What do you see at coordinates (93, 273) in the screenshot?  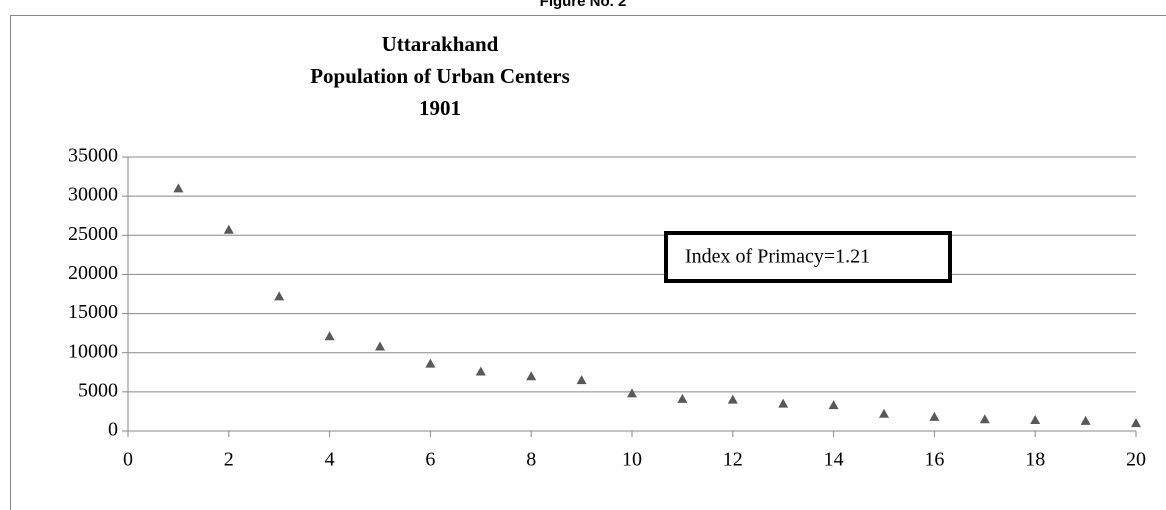 I see `y-tick-label: 20000` at bounding box center [93, 273].